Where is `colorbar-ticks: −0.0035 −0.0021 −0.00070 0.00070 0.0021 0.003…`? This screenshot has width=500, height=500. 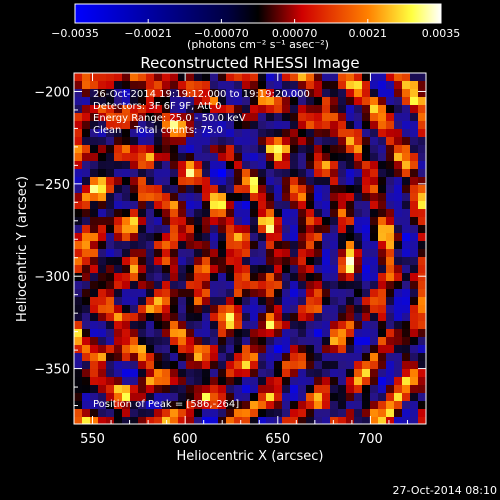
colorbar-ticks: −0.0035 −0.0021 −0.00070 0.00070 0.0021 0.003… is located at coordinates (255, 29).